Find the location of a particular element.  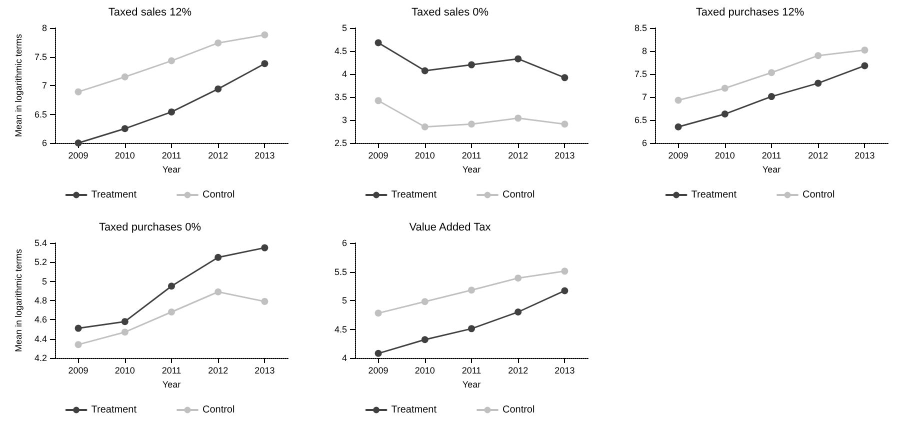

y-tick-label: 4.4 is located at coordinates (40, 339).